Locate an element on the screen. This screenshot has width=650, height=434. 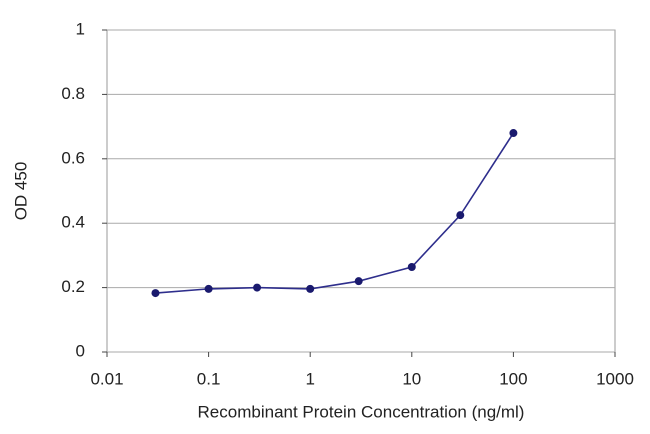
y-tick-label: 0.4 is located at coordinates (73, 222).